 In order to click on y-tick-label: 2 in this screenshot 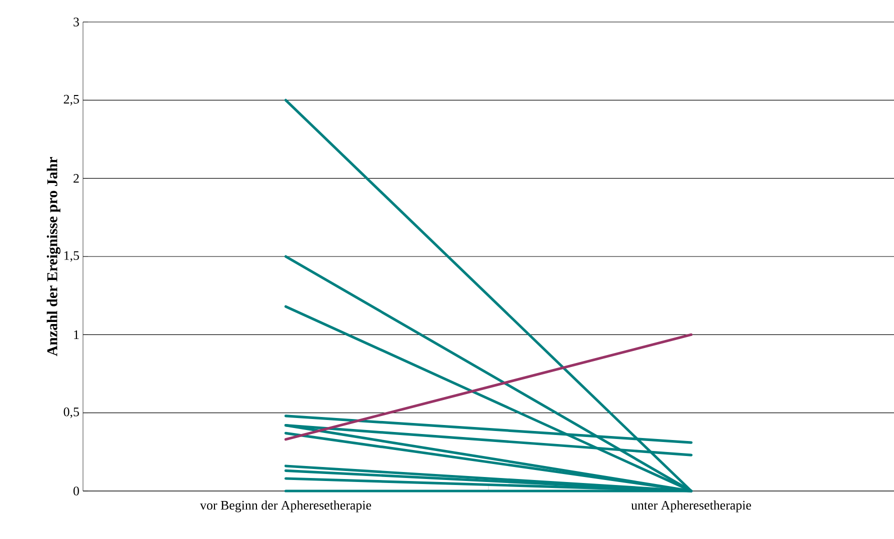, I will do `click(76, 178)`.